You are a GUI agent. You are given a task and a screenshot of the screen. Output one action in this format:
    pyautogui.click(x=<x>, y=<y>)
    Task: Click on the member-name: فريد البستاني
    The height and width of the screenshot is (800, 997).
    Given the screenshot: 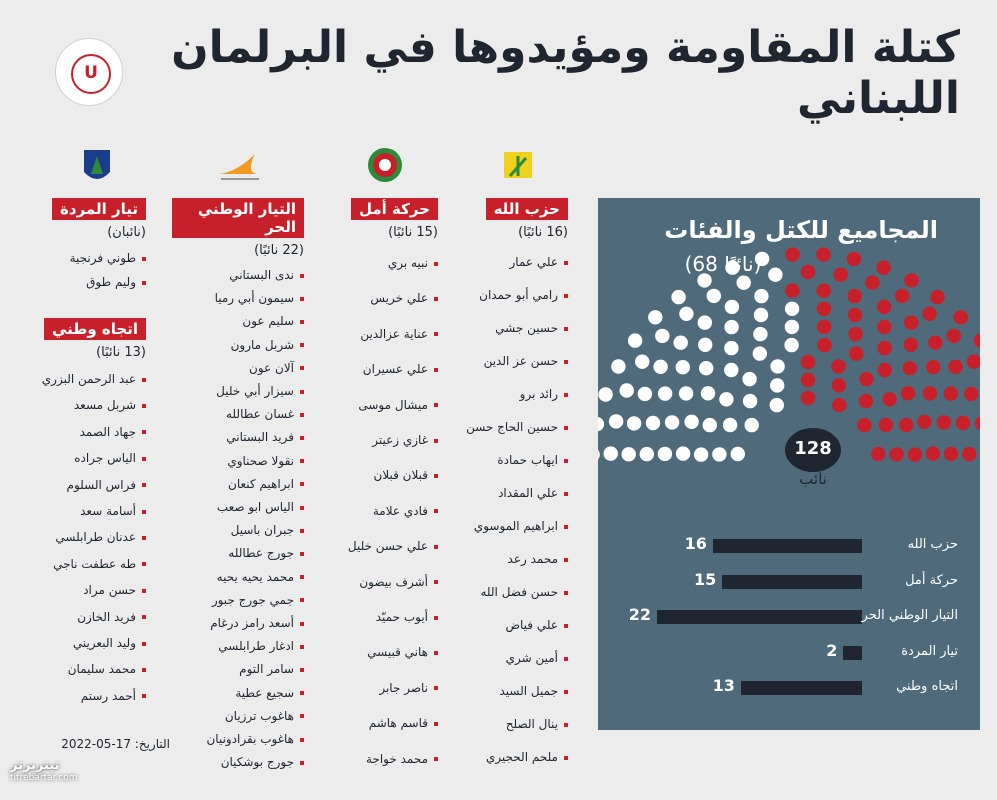 What is the action you would take?
    pyautogui.click(x=238, y=437)
    